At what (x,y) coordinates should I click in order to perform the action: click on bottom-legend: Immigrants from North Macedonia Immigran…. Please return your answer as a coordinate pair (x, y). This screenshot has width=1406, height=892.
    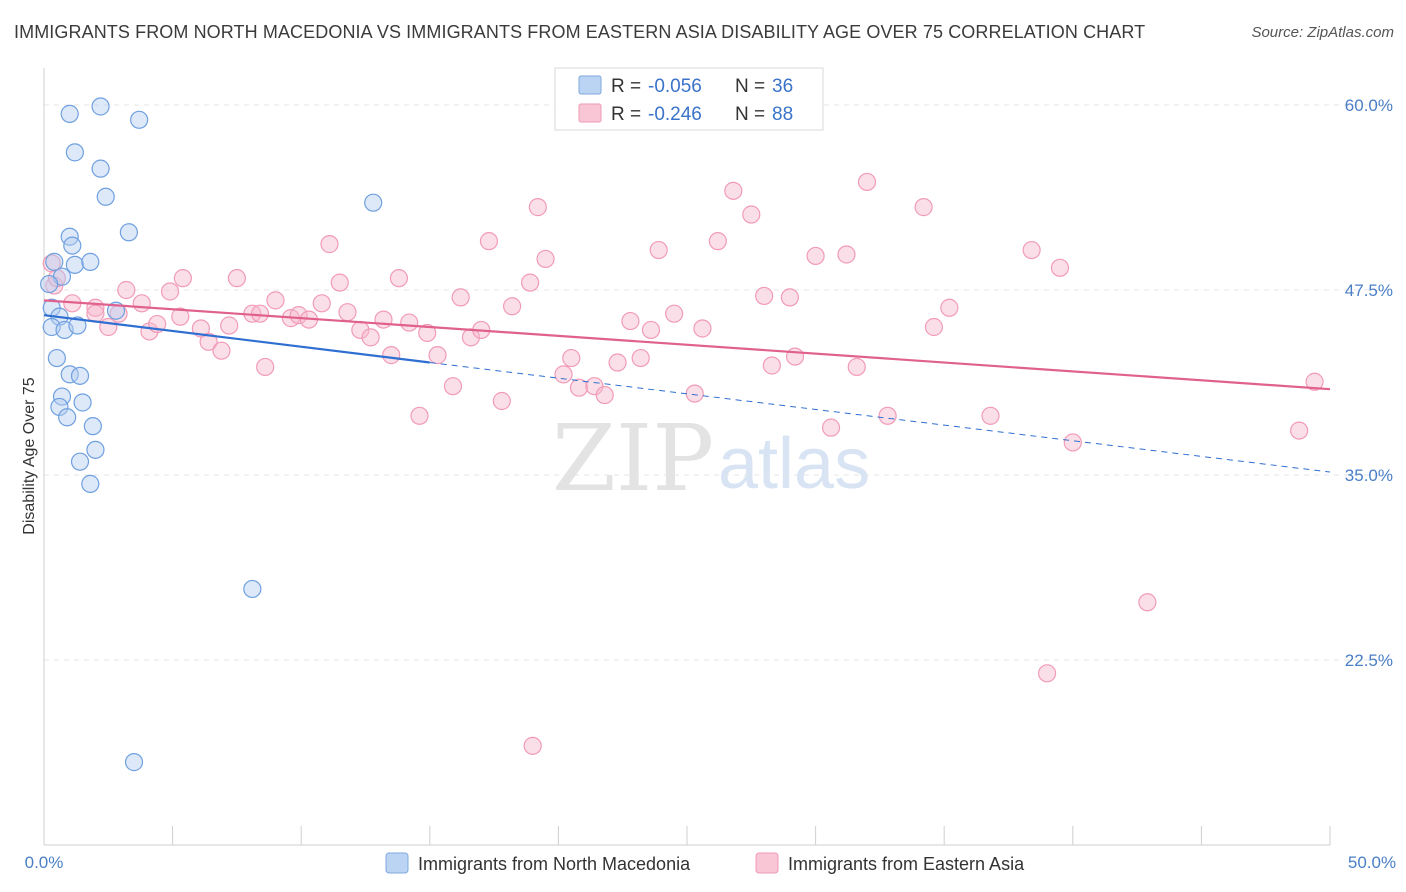
    Looking at the image, I should click on (705, 863).